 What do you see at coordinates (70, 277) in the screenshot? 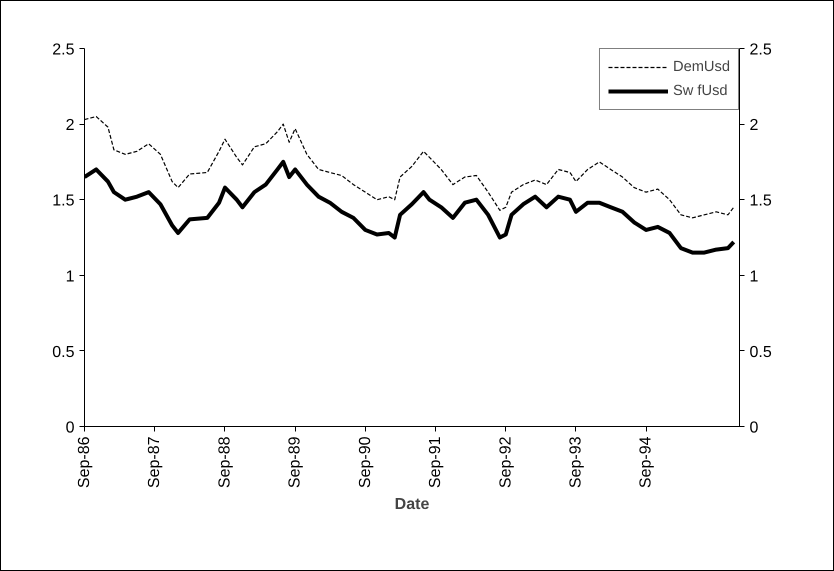
I see `y-tick-label: 1` at bounding box center [70, 277].